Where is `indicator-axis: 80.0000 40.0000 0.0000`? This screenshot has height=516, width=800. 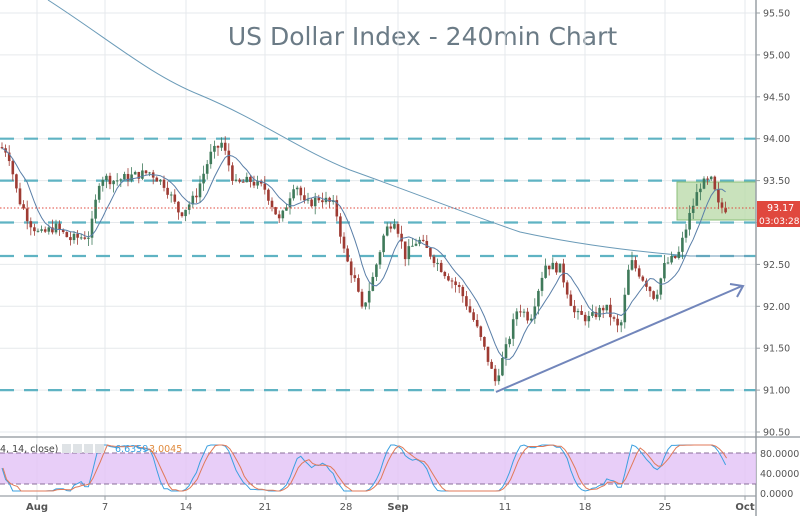
indicator-axis: 80.0000 40.0000 0.0000 is located at coordinates (779, 474).